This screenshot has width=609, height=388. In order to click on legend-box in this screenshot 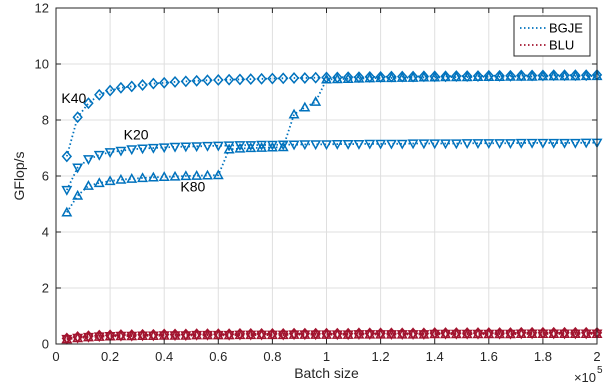, I will do `click(552, 36)`.